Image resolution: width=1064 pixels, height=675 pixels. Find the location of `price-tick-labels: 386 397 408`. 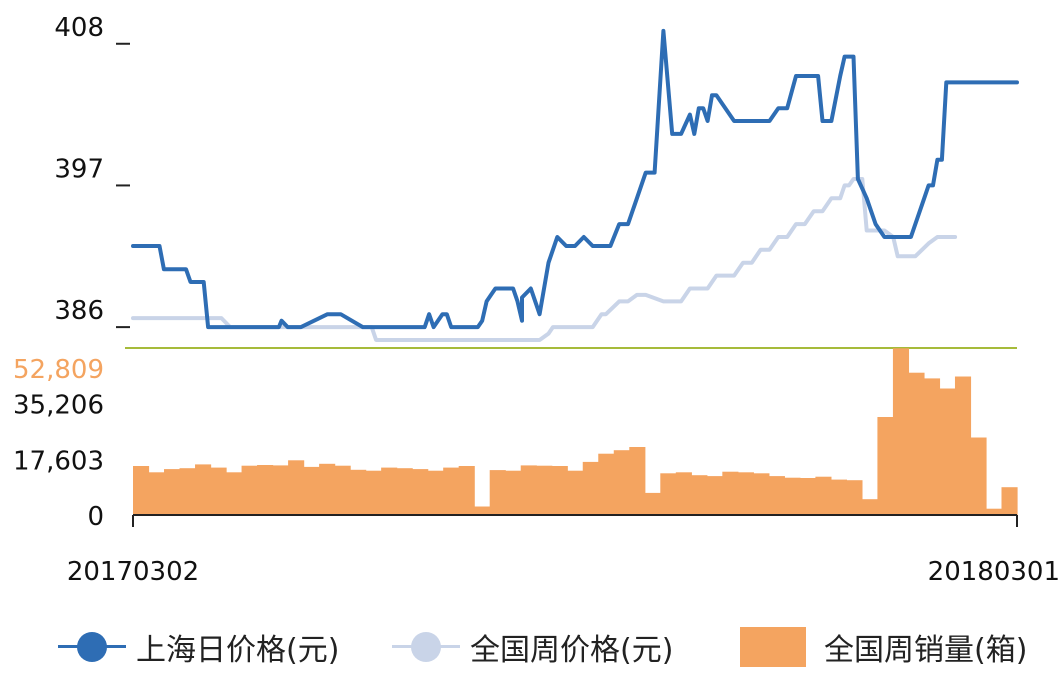

price-tick-labels: 386 397 408 is located at coordinates (79, 169).